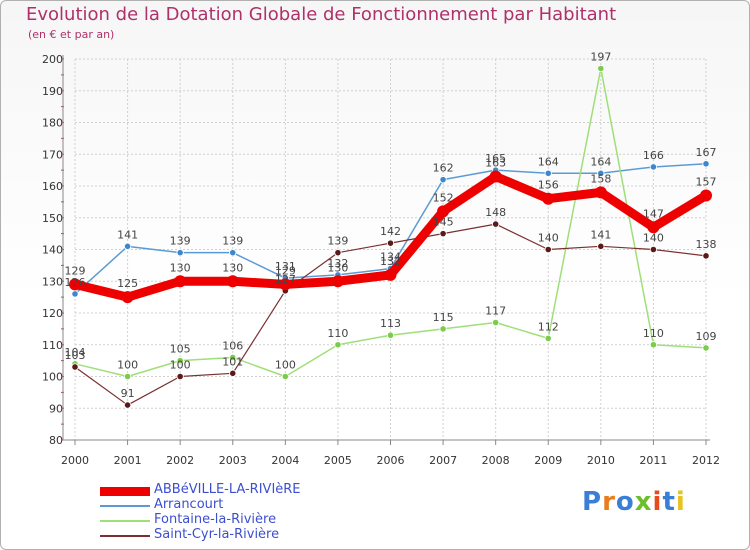 The width and height of the screenshot is (750, 550). What do you see at coordinates (643, 502) in the screenshot?
I see `logo-letter: x` at bounding box center [643, 502].